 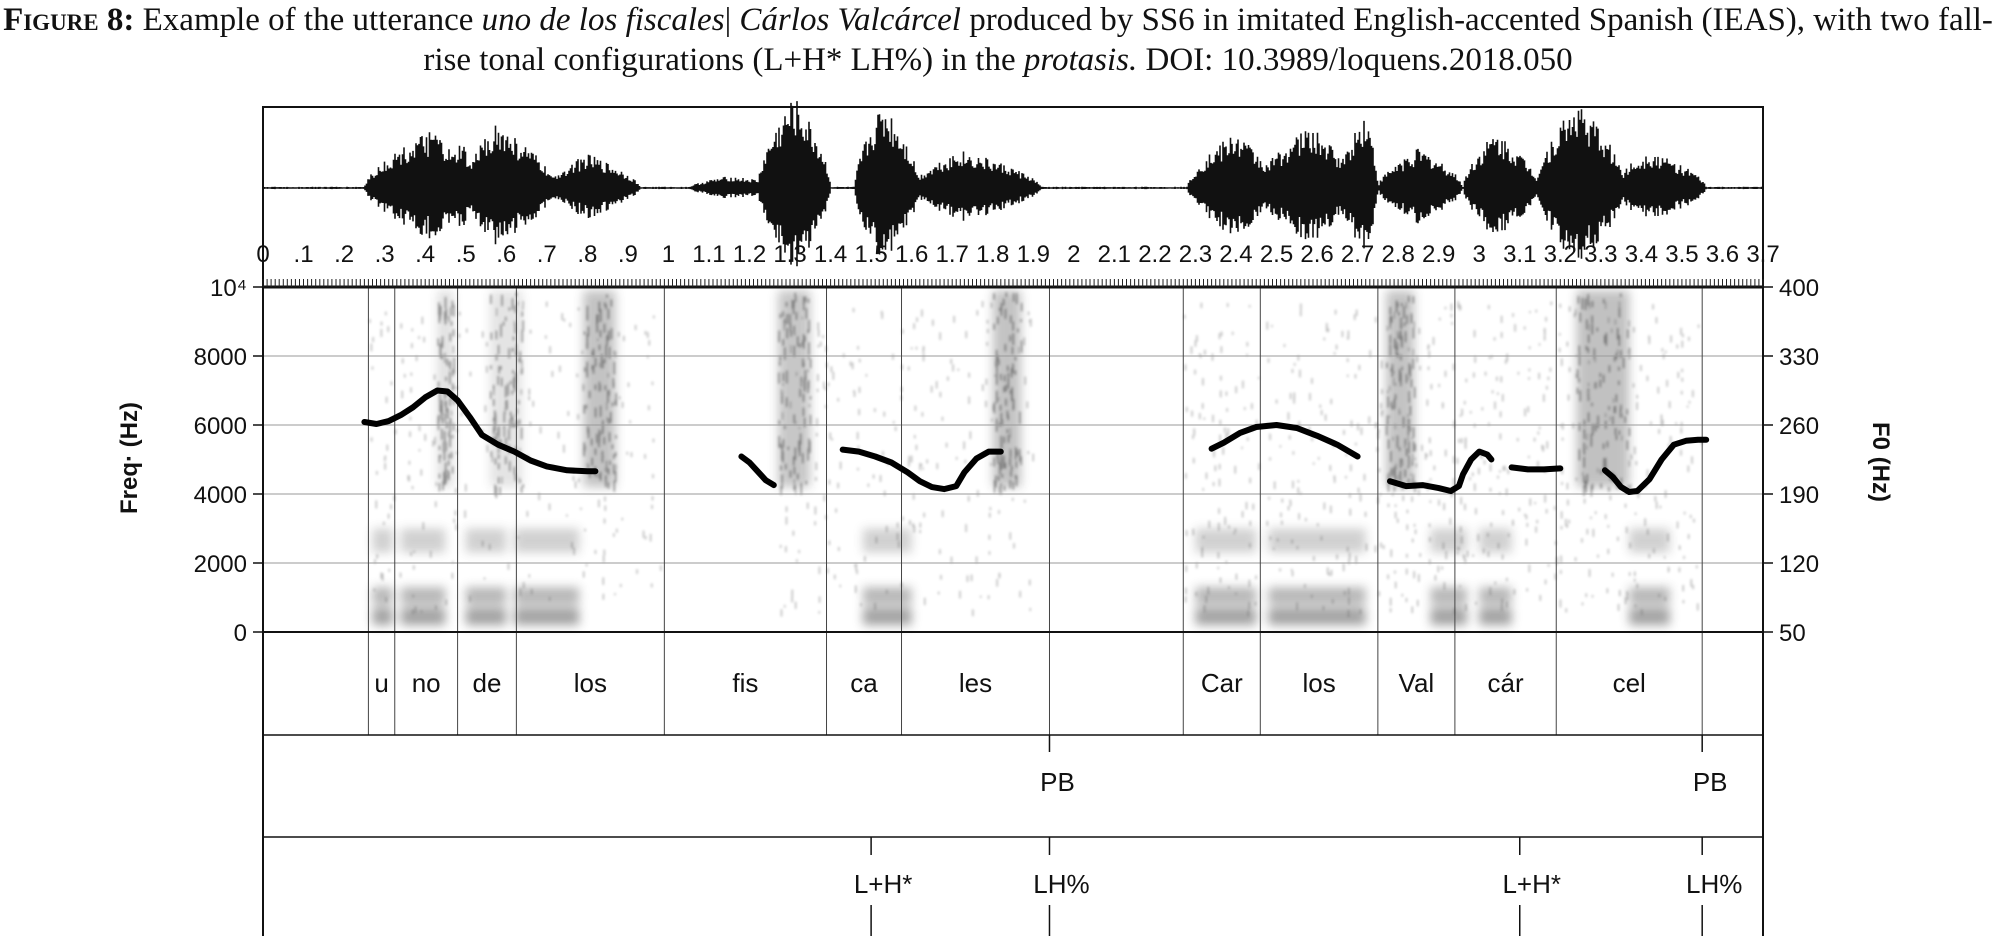 What do you see at coordinates (1519, 254) in the screenshot?
I see `time-tick-label: 3.1` at bounding box center [1519, 254].